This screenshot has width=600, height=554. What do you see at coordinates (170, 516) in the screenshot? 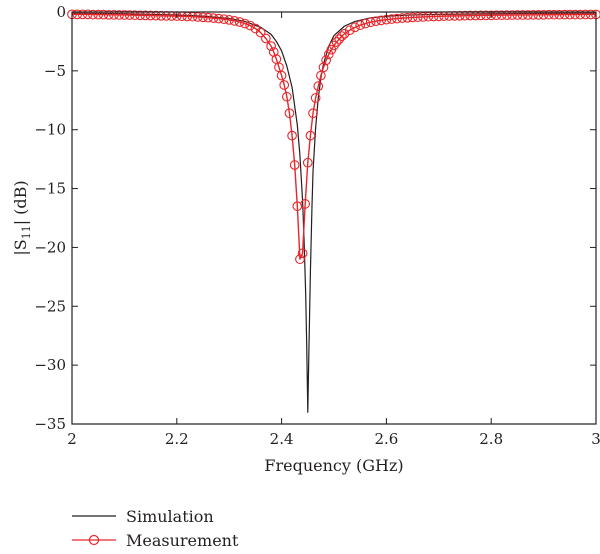
I see `legend-simulation-label: Simulation` at bounding box center [170, 516].